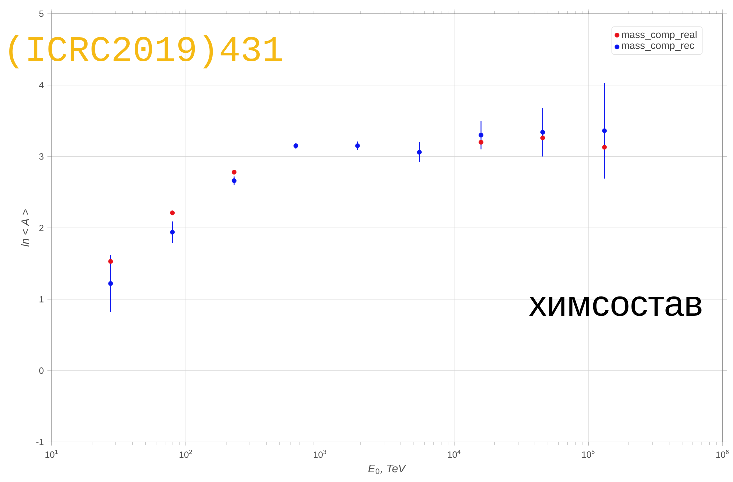 This screenshot has height=482, width=733. I want to click on y-tick-label: 2, so click(42, 228).